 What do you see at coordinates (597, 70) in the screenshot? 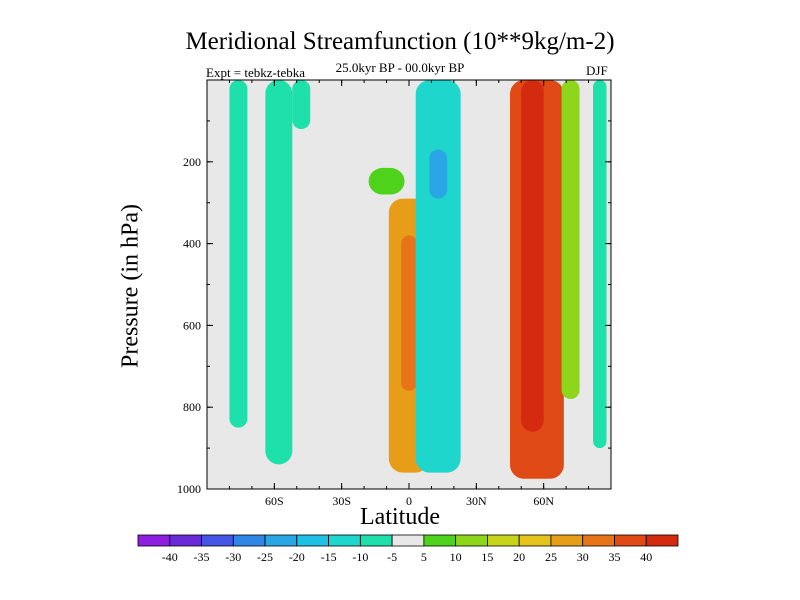
I see `season-label: DJF` at bounding box center [597, 70].